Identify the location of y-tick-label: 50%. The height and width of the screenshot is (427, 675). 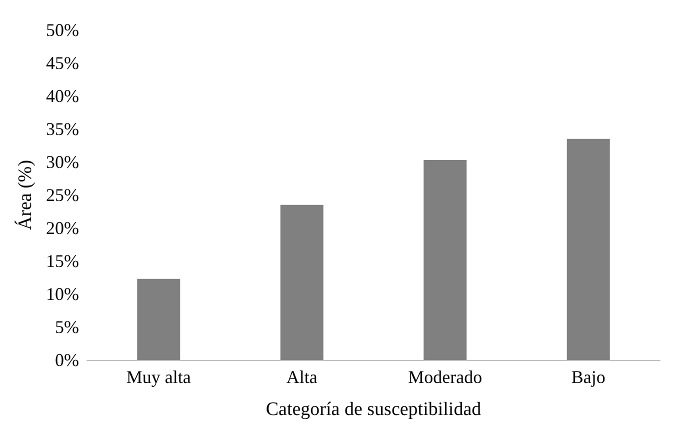
(62, 30).